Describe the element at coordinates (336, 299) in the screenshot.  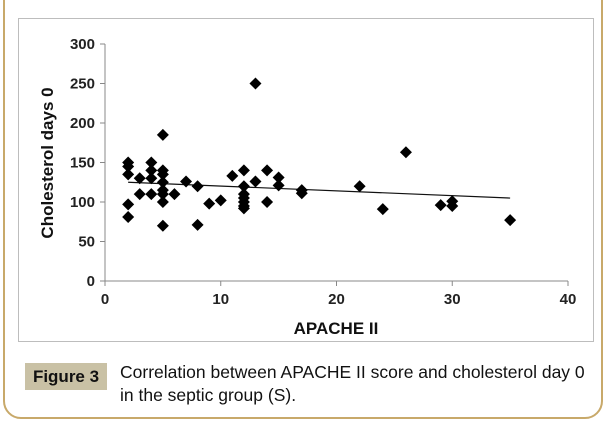
I see `x-tick-label: 20` at that location.